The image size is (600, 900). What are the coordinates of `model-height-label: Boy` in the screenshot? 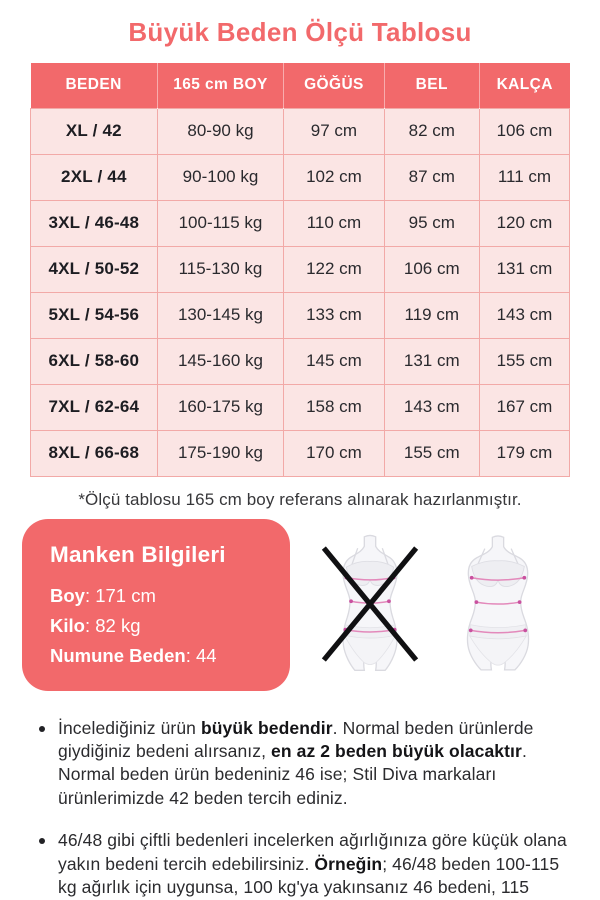 It's located at (67, 595).